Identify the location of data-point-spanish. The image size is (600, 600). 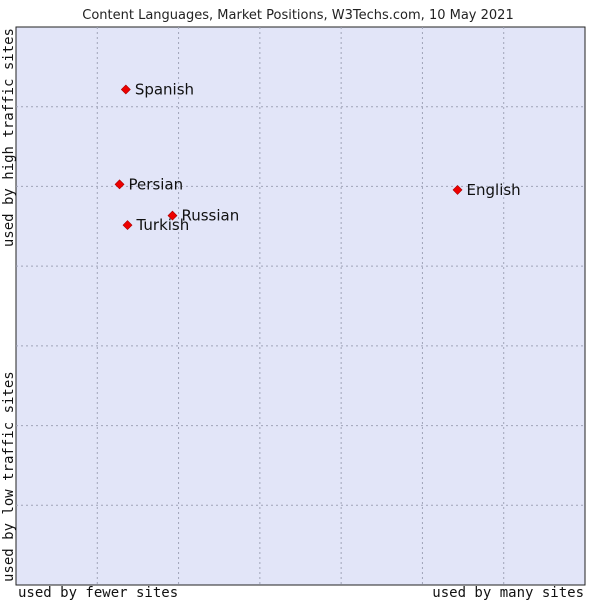
(125, 89).